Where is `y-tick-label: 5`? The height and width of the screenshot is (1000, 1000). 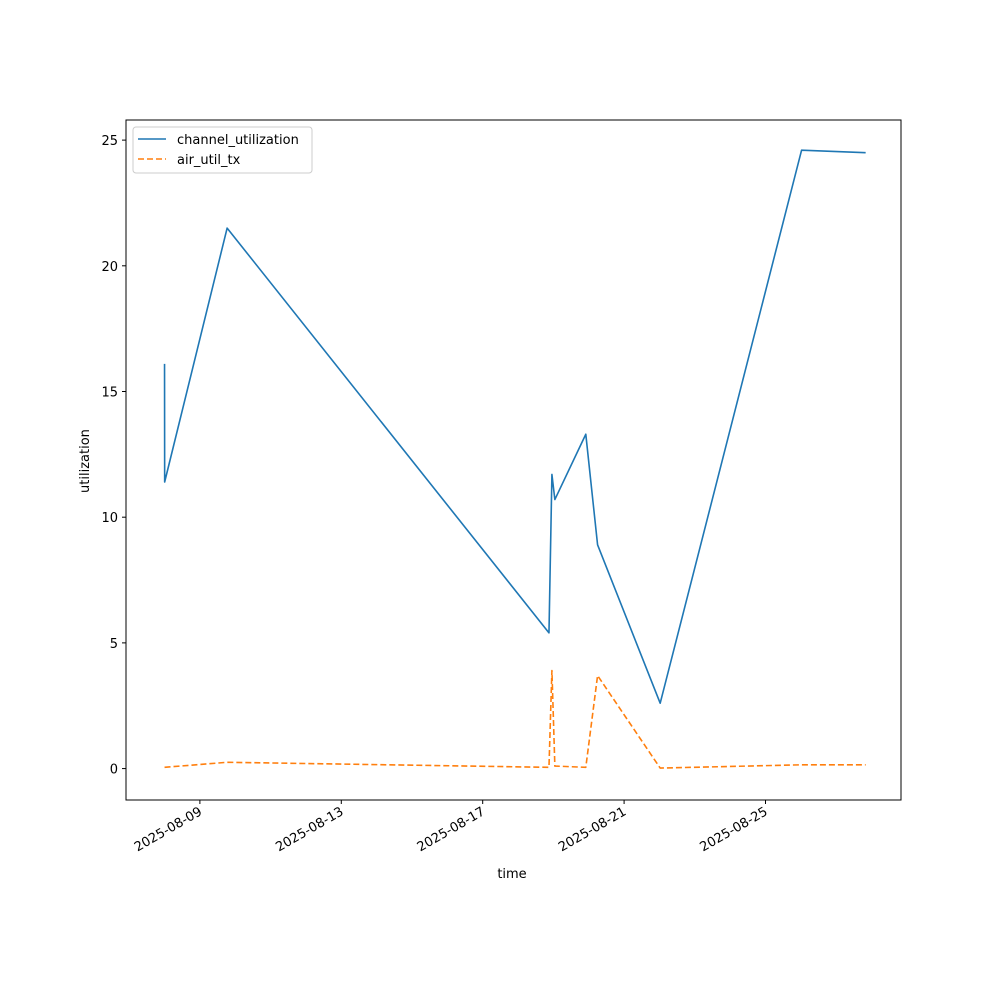 y-tick-label: 5 is located at coordinates (114, 644).